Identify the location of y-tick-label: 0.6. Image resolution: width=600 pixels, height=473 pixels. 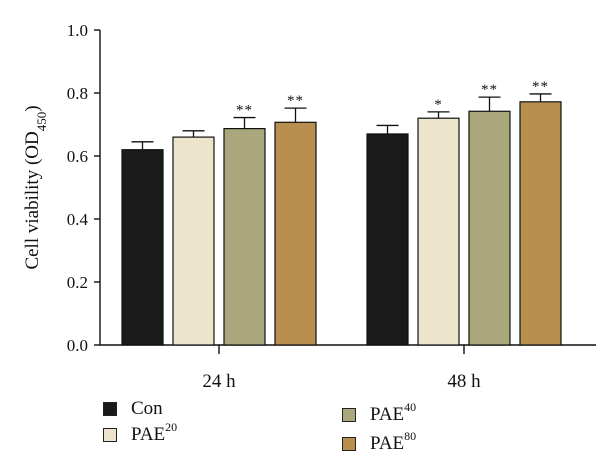
(77, 156).